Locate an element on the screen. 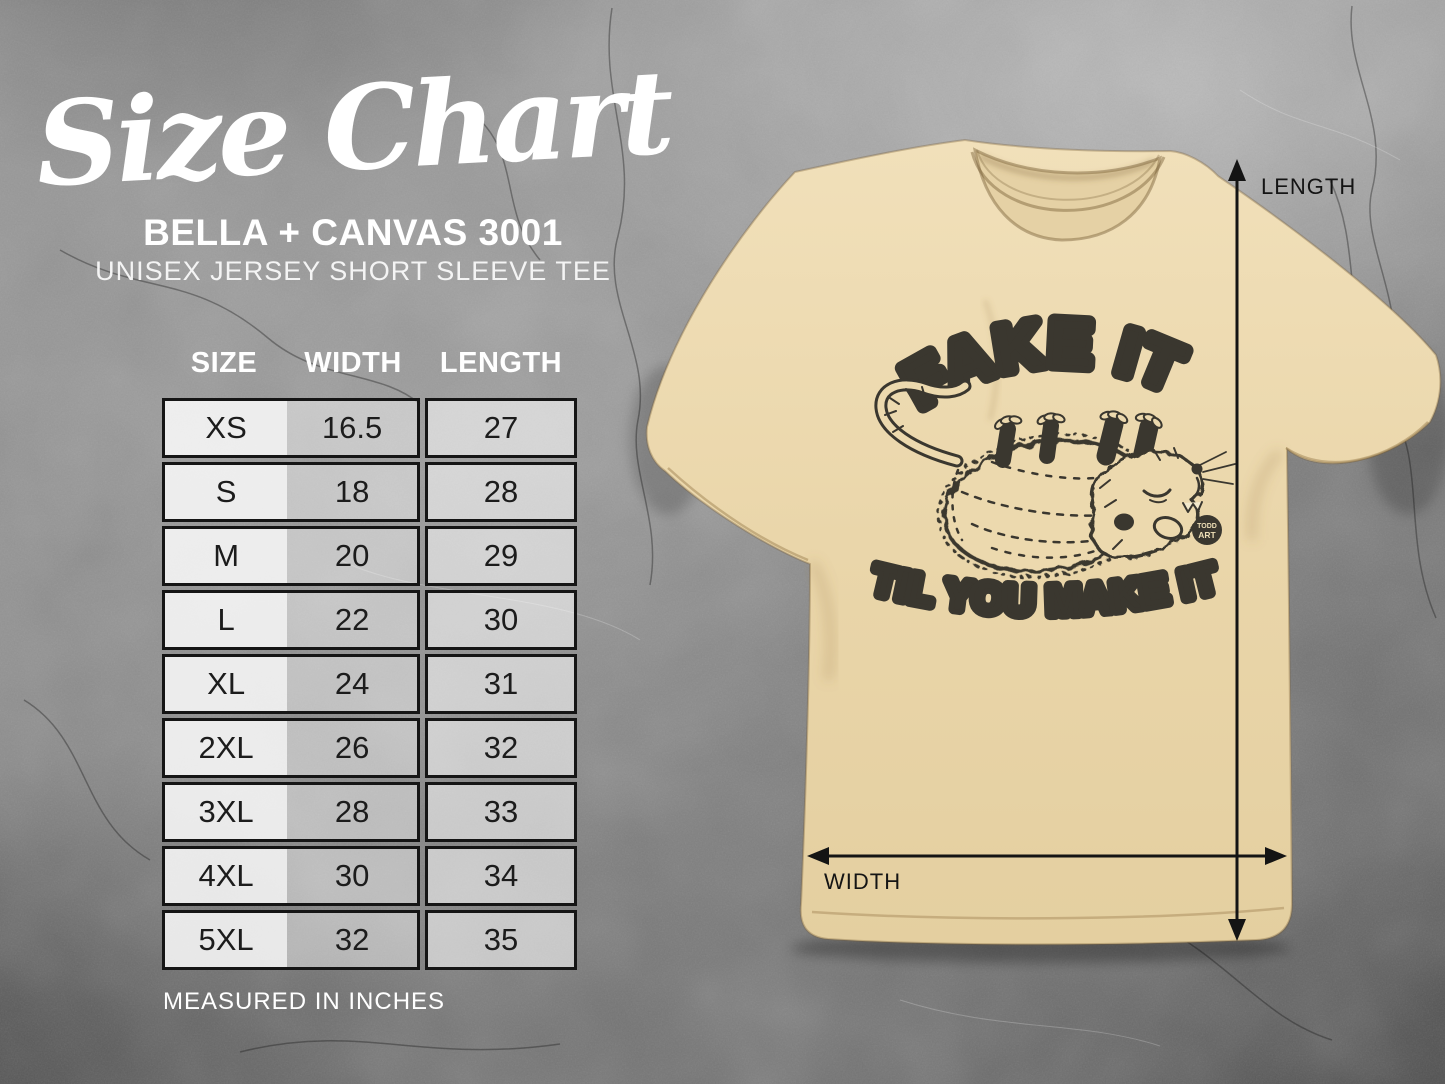 The height and width of the screenshot is (1084, 1445). width-cell: 30 is located at coordinates (352, 876).